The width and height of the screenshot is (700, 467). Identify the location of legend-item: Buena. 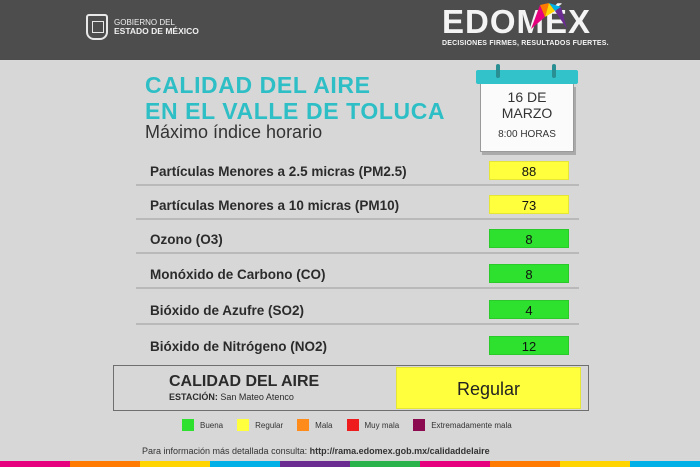
(202, 425).